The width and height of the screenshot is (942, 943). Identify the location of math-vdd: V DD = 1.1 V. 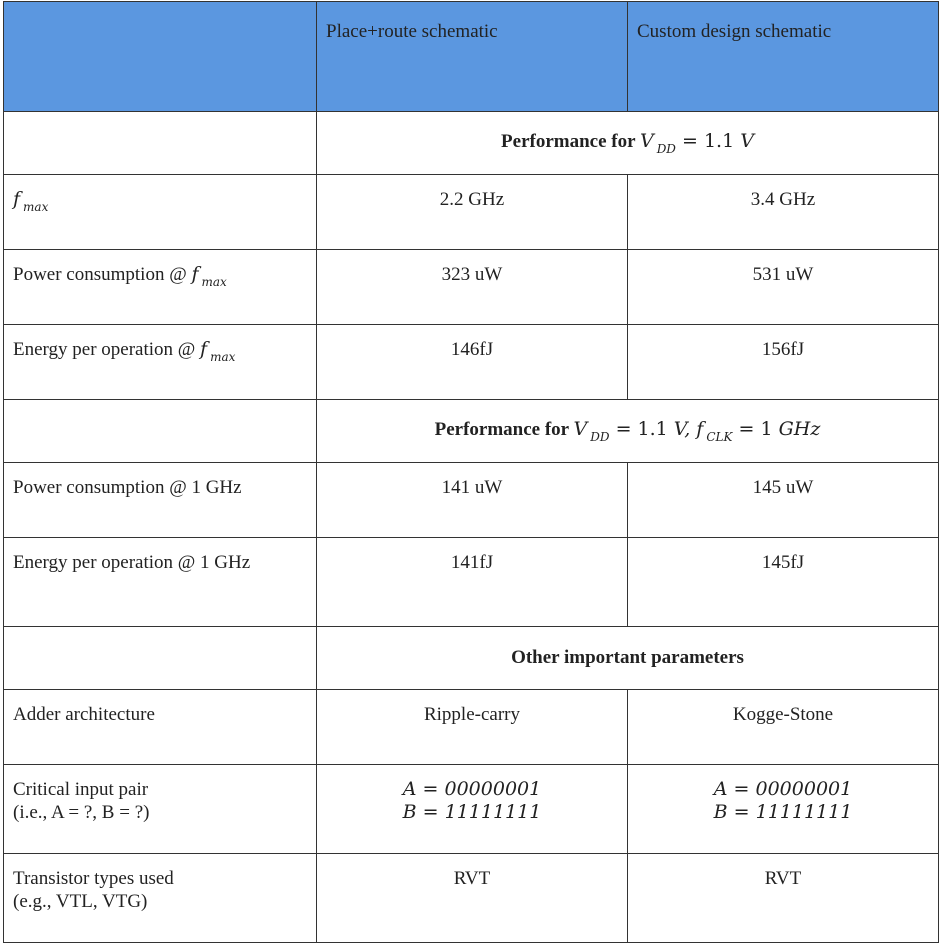
(696, 143).